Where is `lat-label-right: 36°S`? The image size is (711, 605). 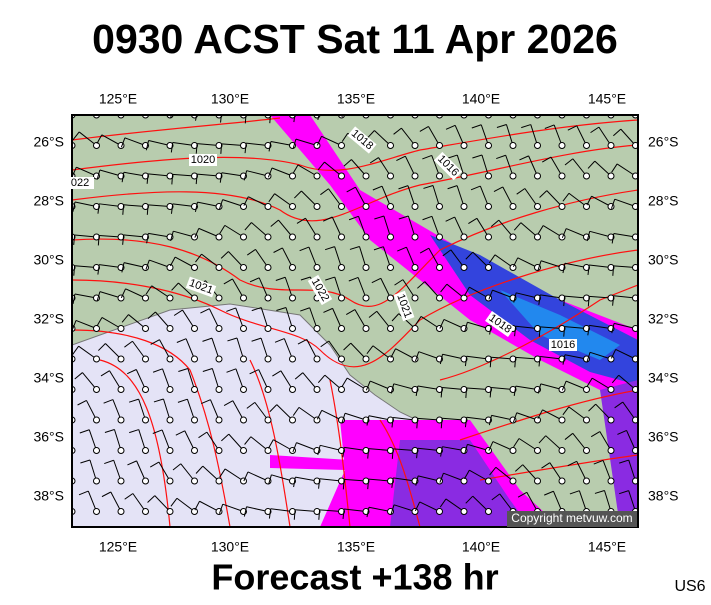 lat-label-right: 36°S is located at coordinates (663, 437).